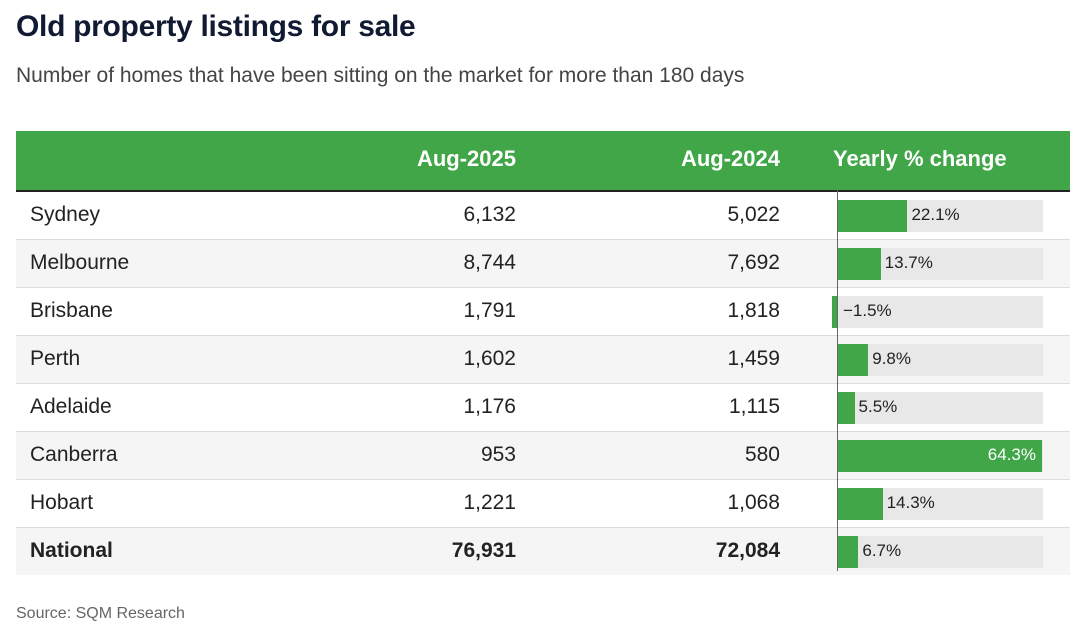 This screenshot has width=1080, height=639. Describe the element at coordinates (747, 550) in the screenshot. I see `value-aug-2024: 72,084` at that location.